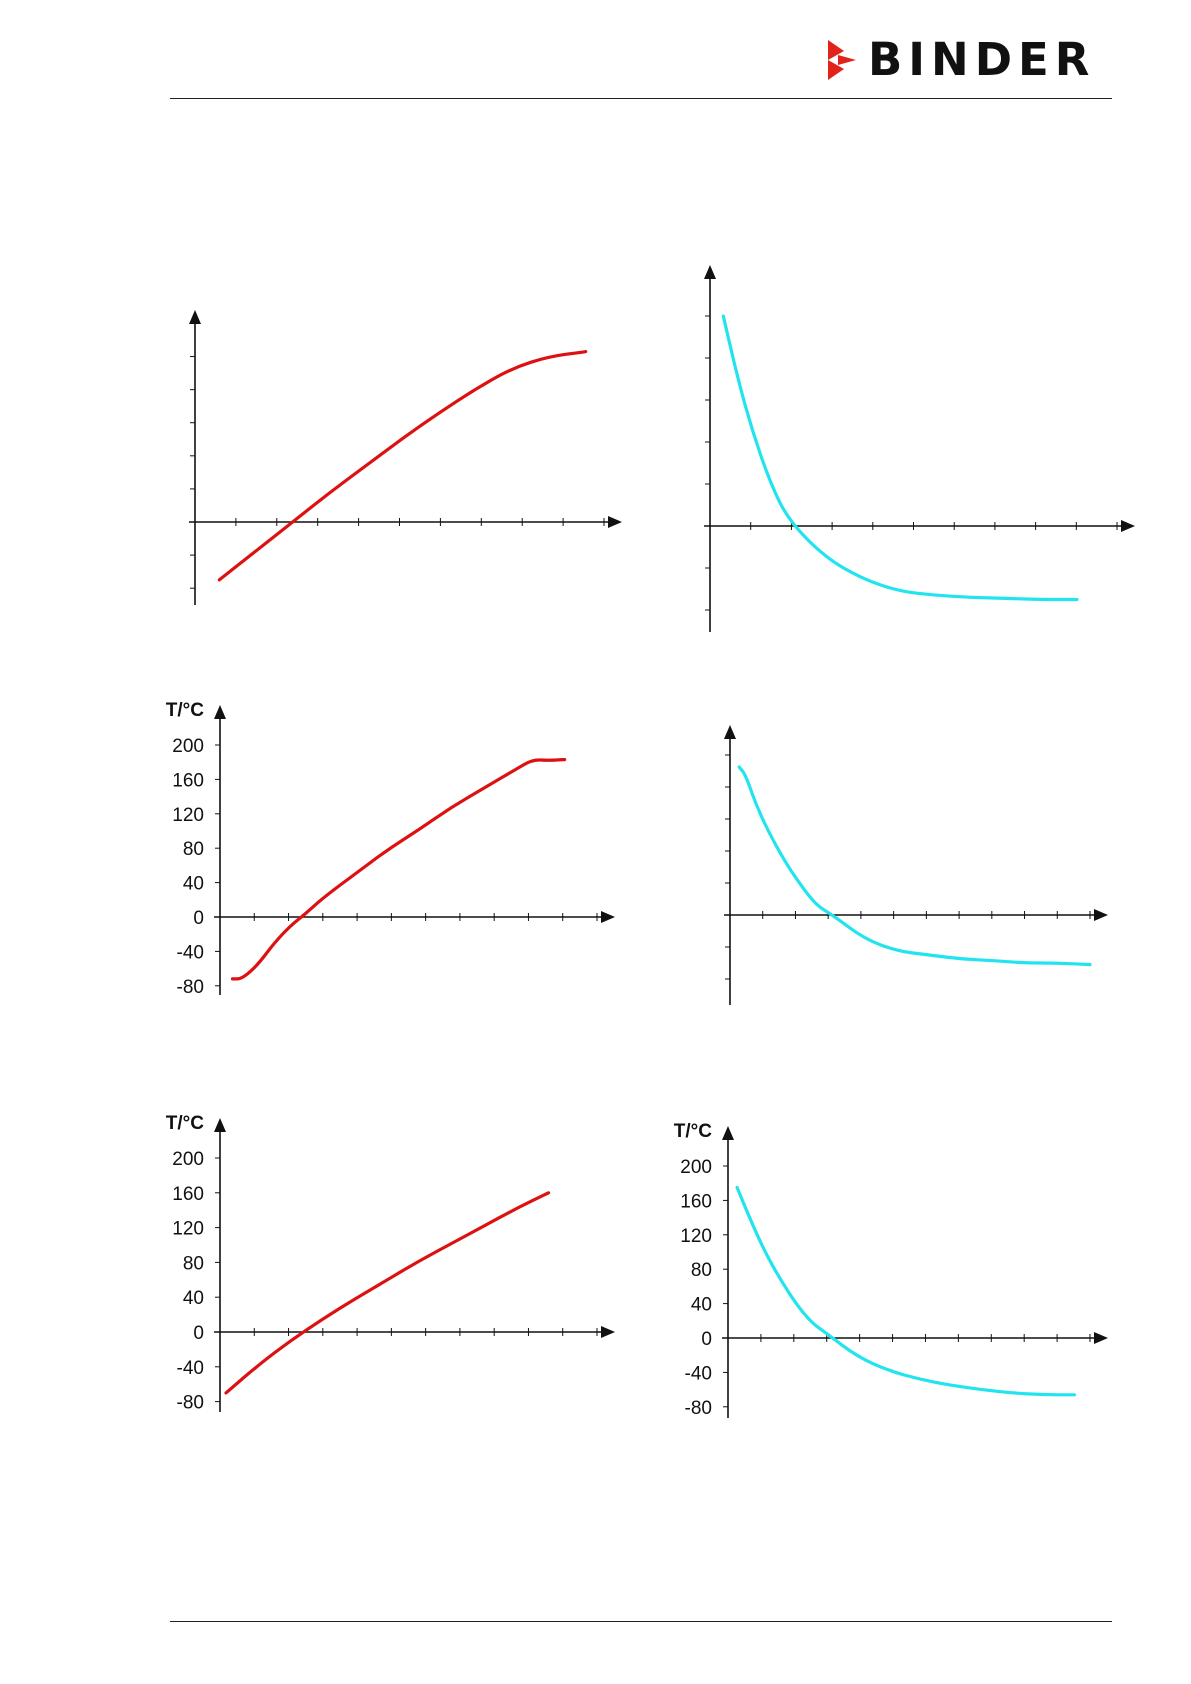  Describe the element at coordinates (842, 60) in the screenshot. I see `logo-arrow-mark` at that location.